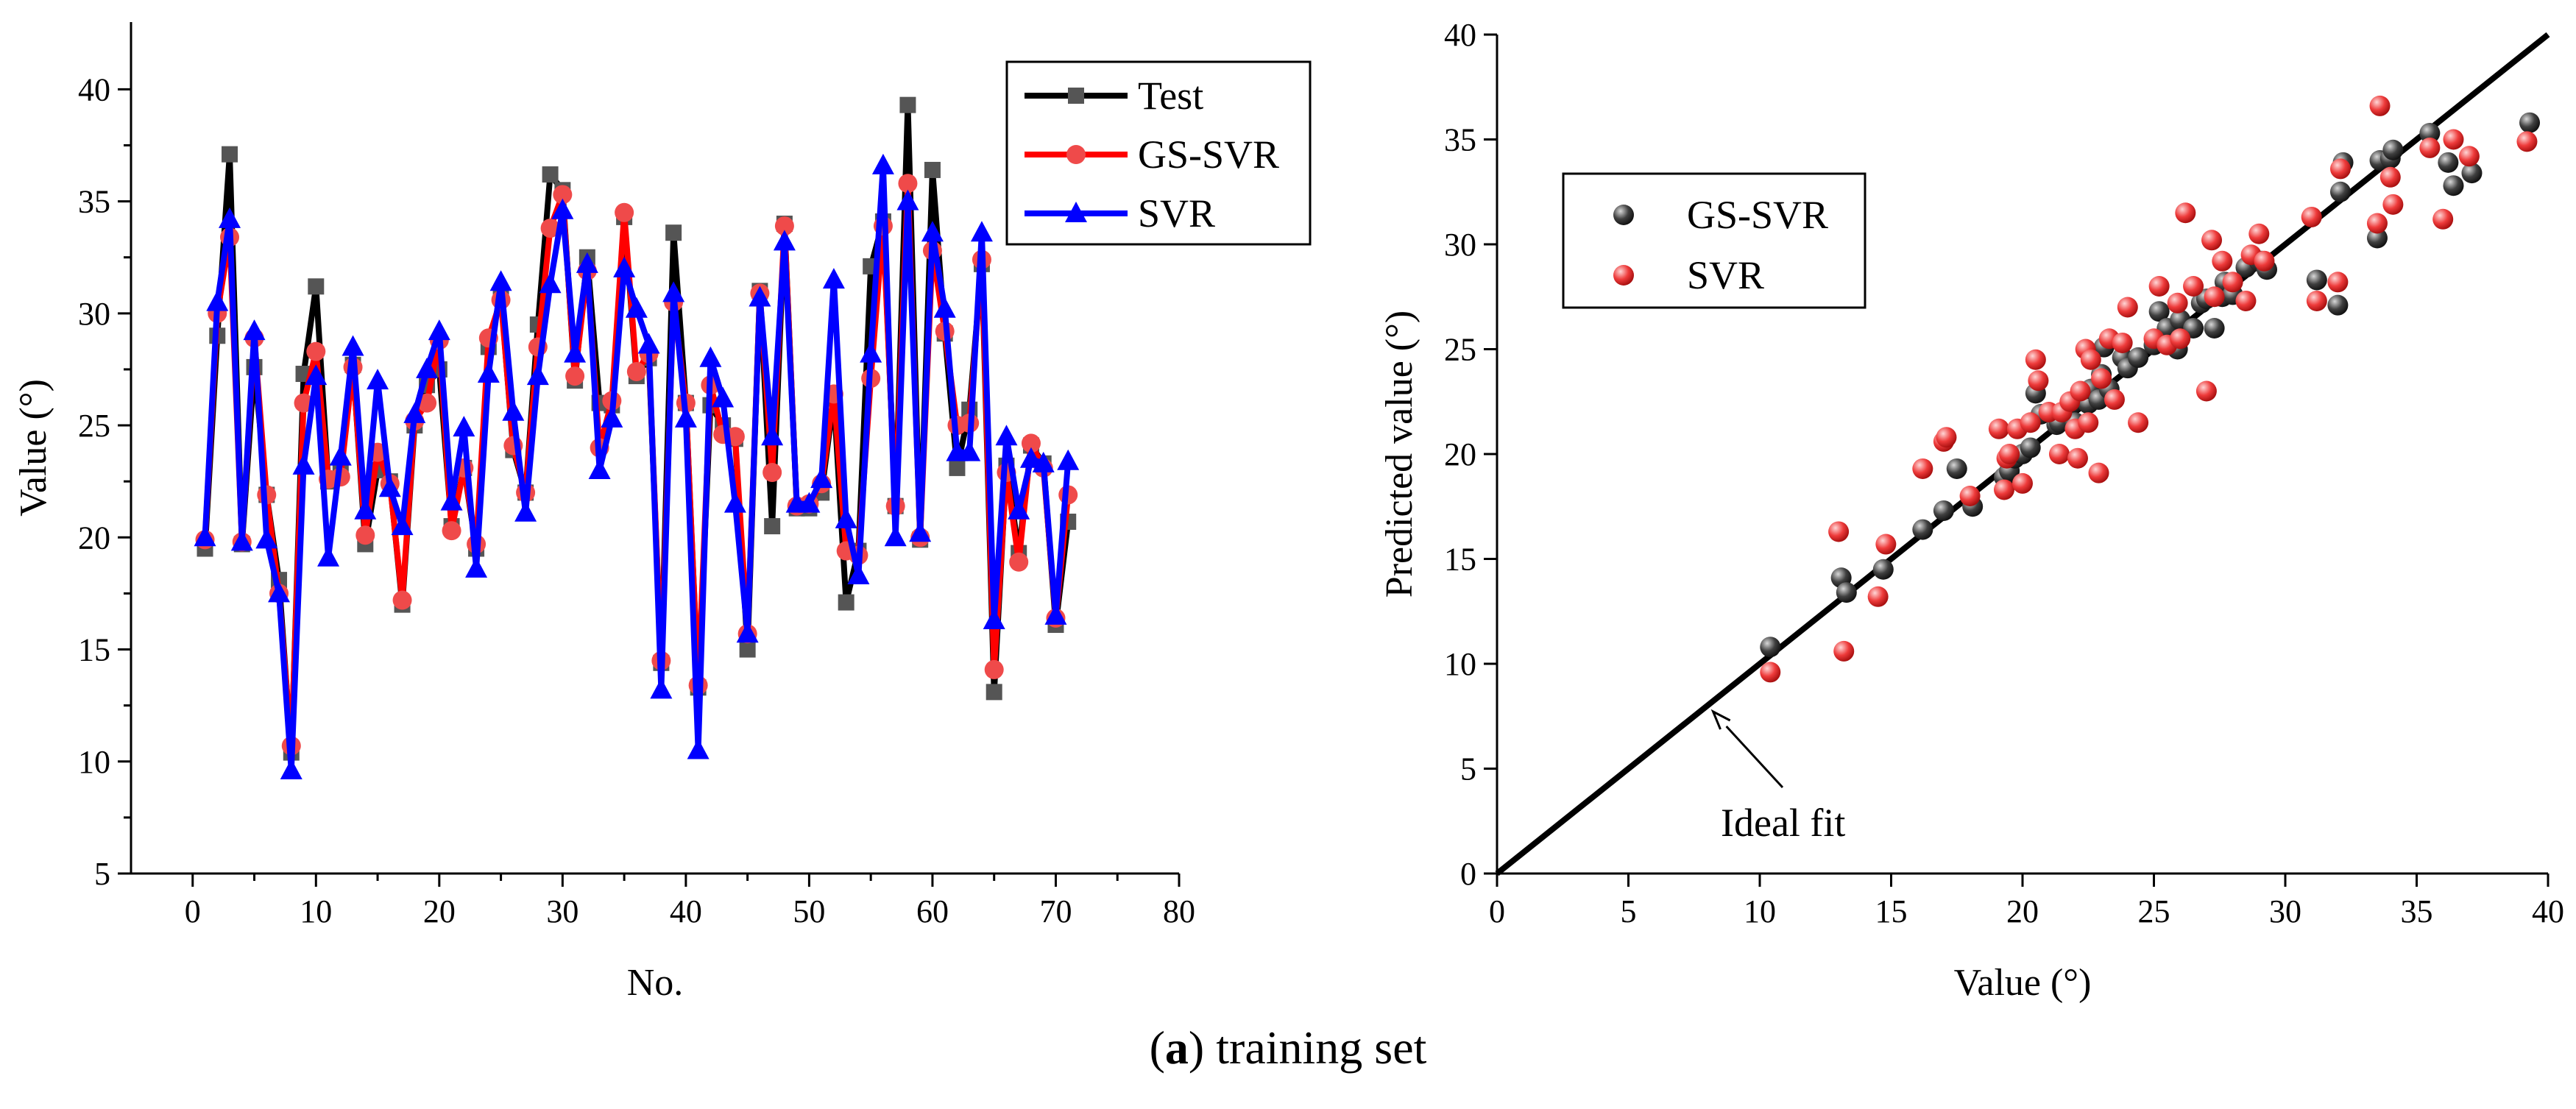  What do you see at coordinates (2417, 911) in the screenshot?
I see `right-x-tick-label: 35` at bounding box center [2417, 911].